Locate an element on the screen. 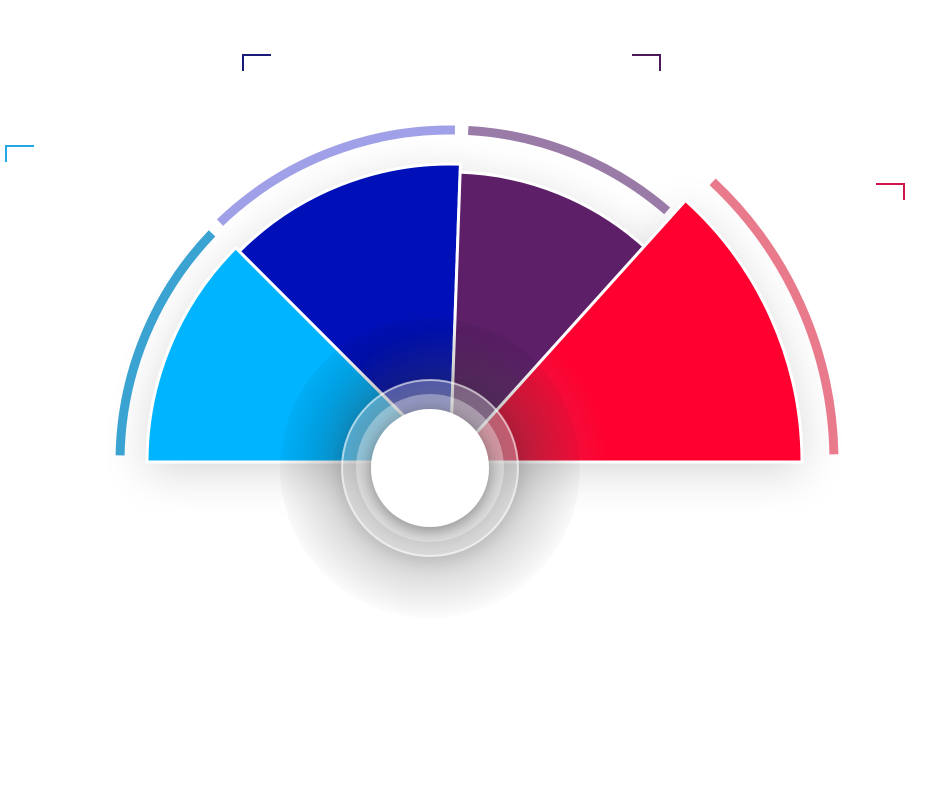 Image resolution: width=936 pixels, height=795 pixels. center-hub is located at coordinates (430, 468).